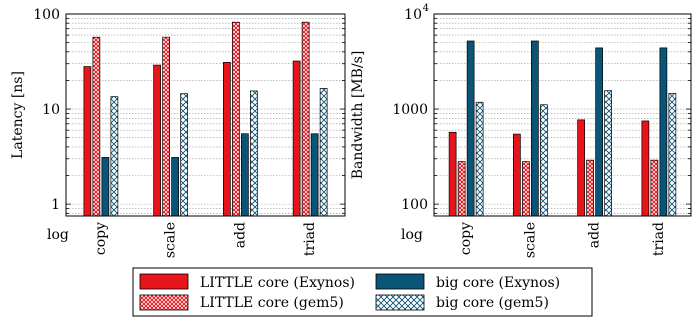 The width and height of the screenshot is (697, 324). I want to click on y-tick-label: 1, so click(55, 205).